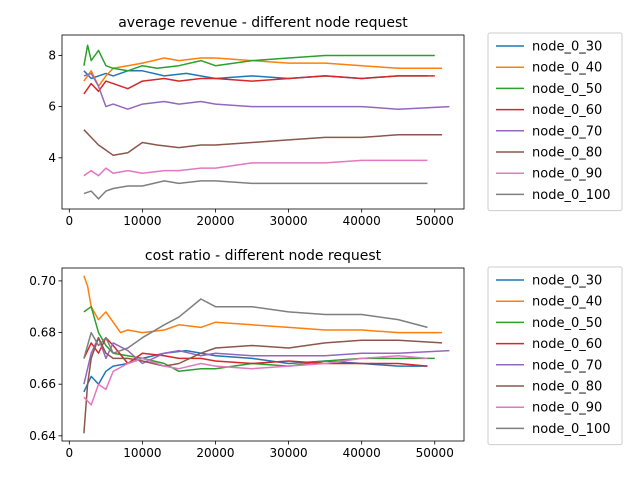 The height and width of the screenshot is (484, 640). Describe the element at coordinates (42, 281) in the screenshot. I see `y-tick-label: 0.70` at that location.